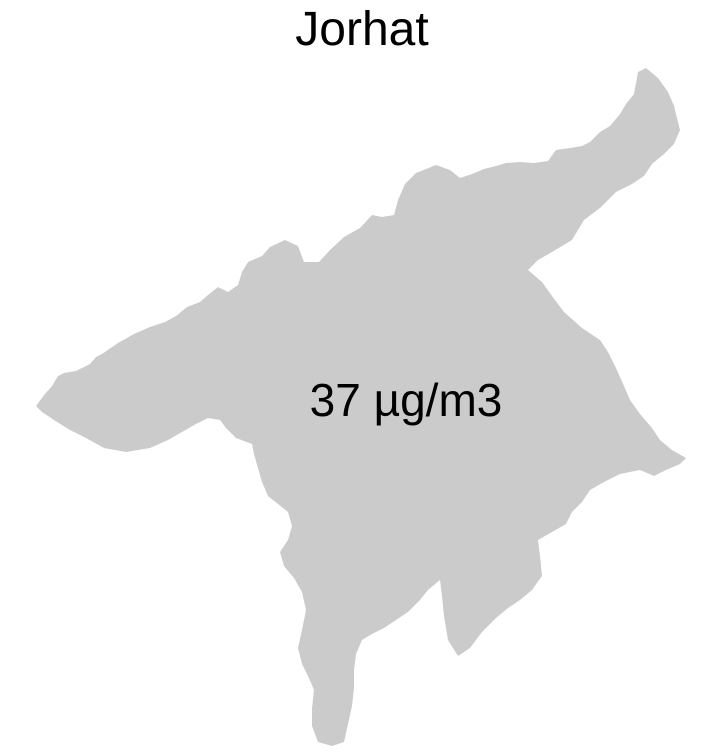 This screenshot has width=724, height=752. What do you see at coordinates (362, 29) in the screenshot?
I see `map-title: Jorhat` at bounding box center [362, 29].